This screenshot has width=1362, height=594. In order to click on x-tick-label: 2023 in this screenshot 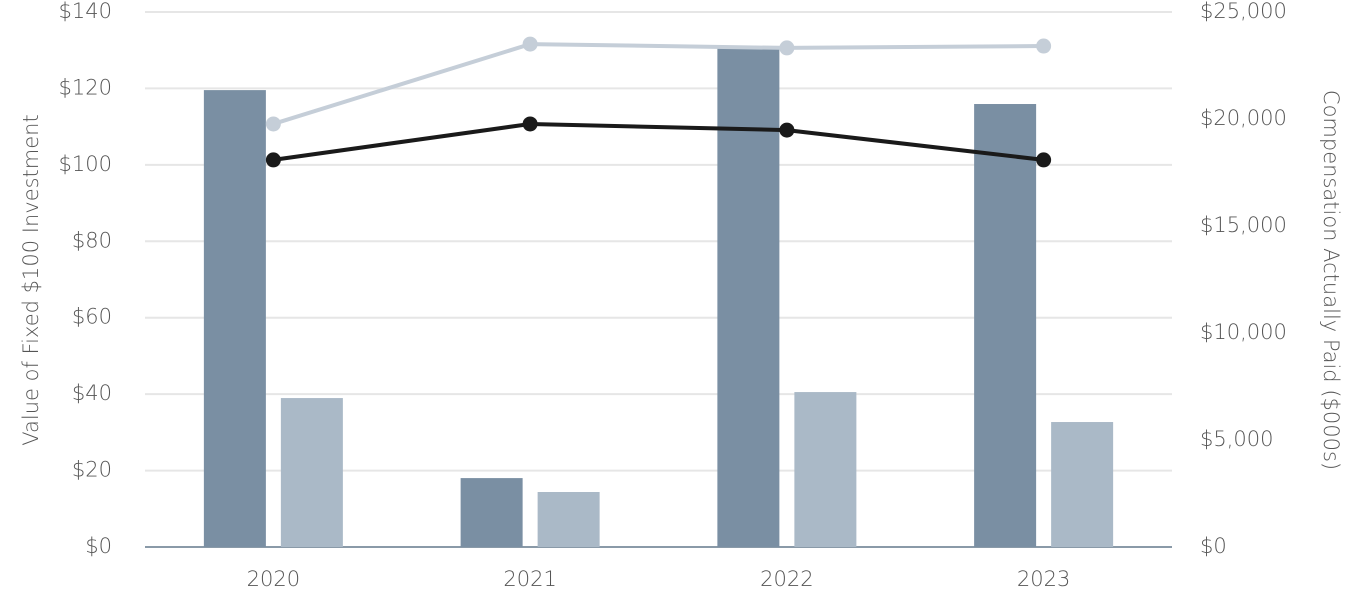, I will do `click(1043, 579)`.